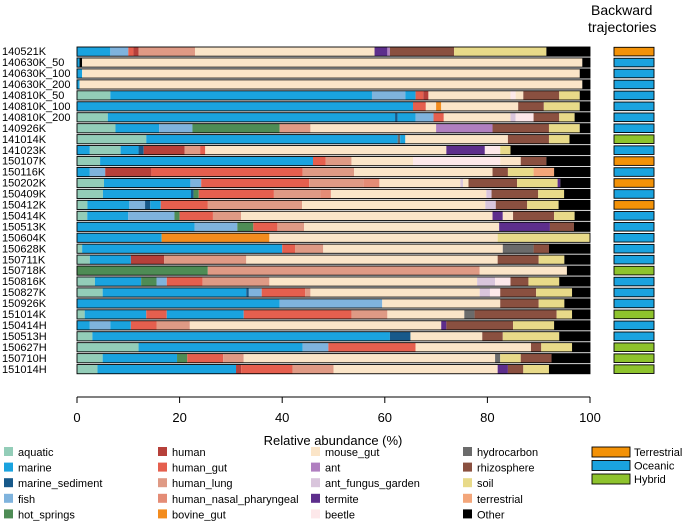 The image size is (686, 526). I want to click on legend-label: termite, so click(342, 500).